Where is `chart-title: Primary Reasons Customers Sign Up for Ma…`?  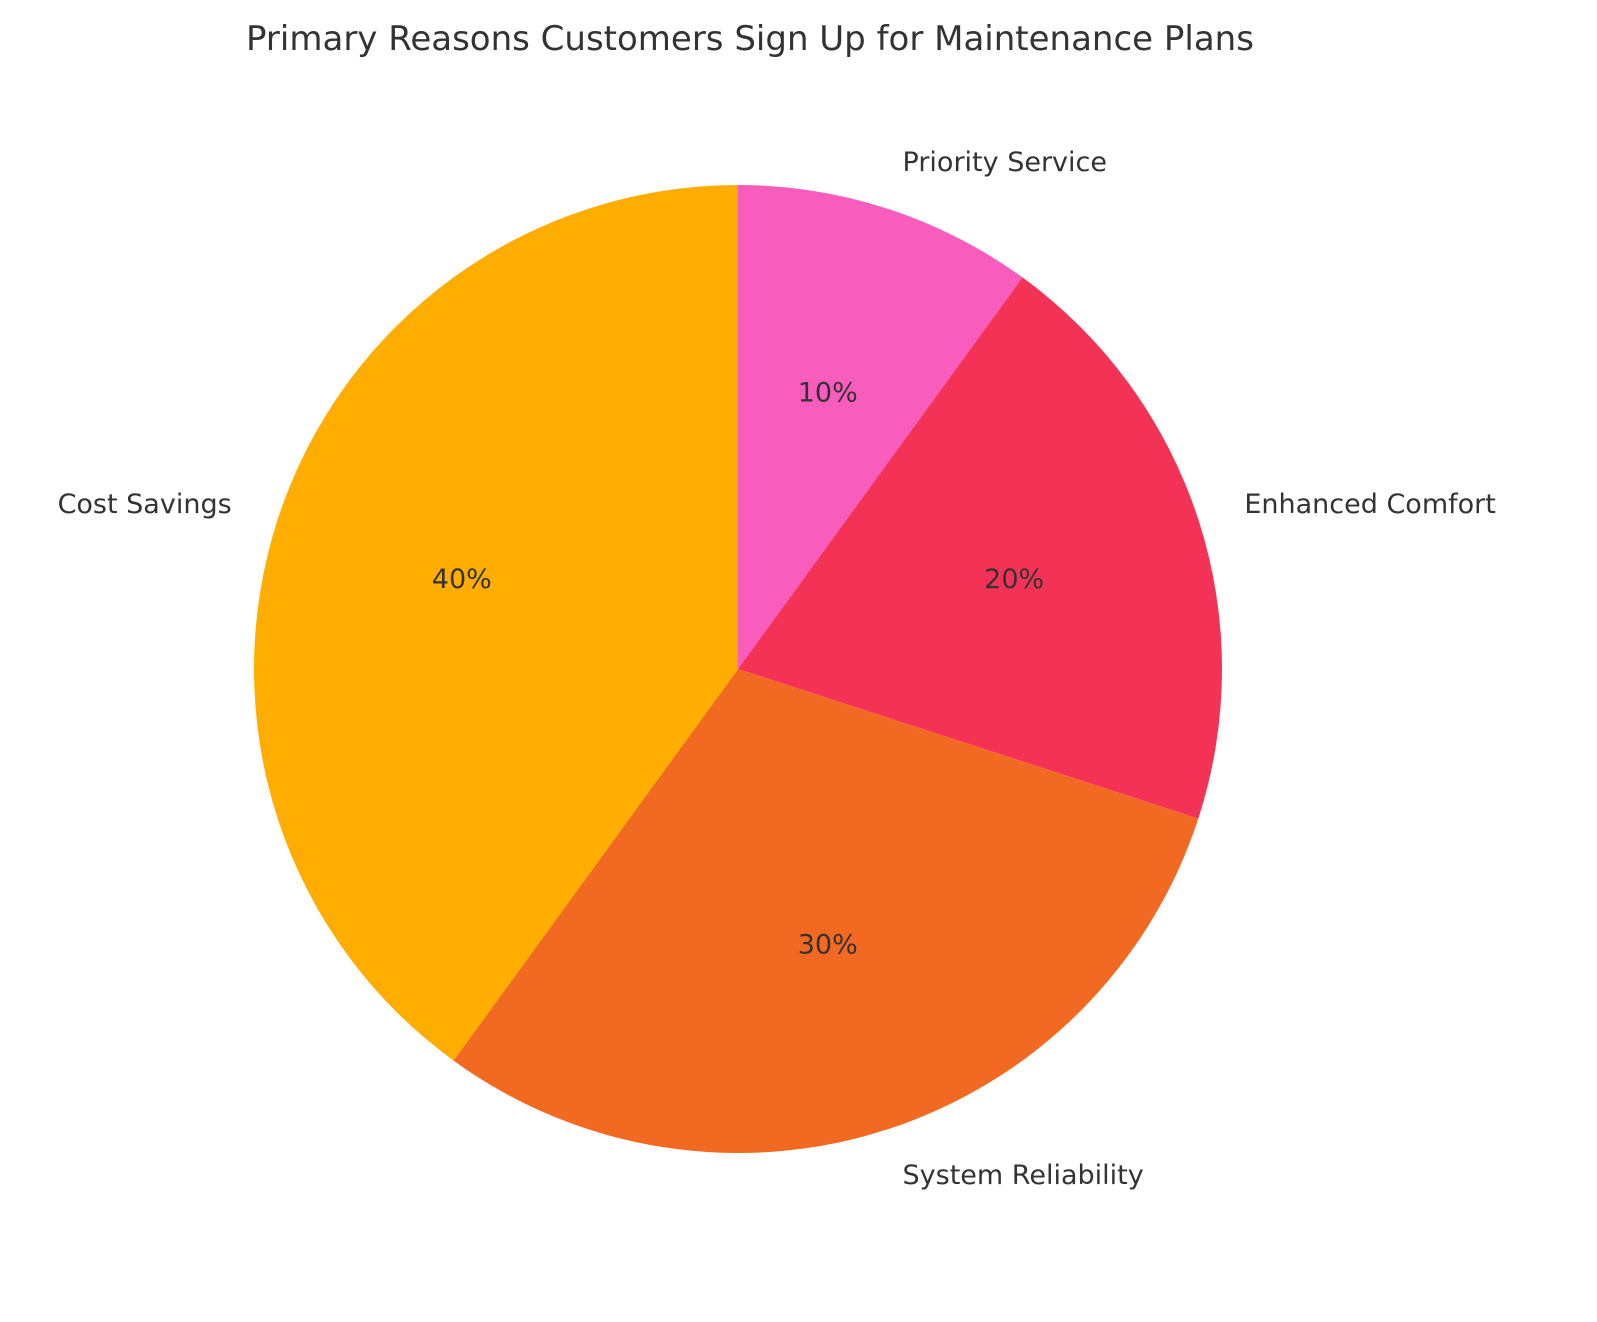
chart-title: Primary Reasons Customers Sign Up for Ma… is located at coordinates (750, 39).